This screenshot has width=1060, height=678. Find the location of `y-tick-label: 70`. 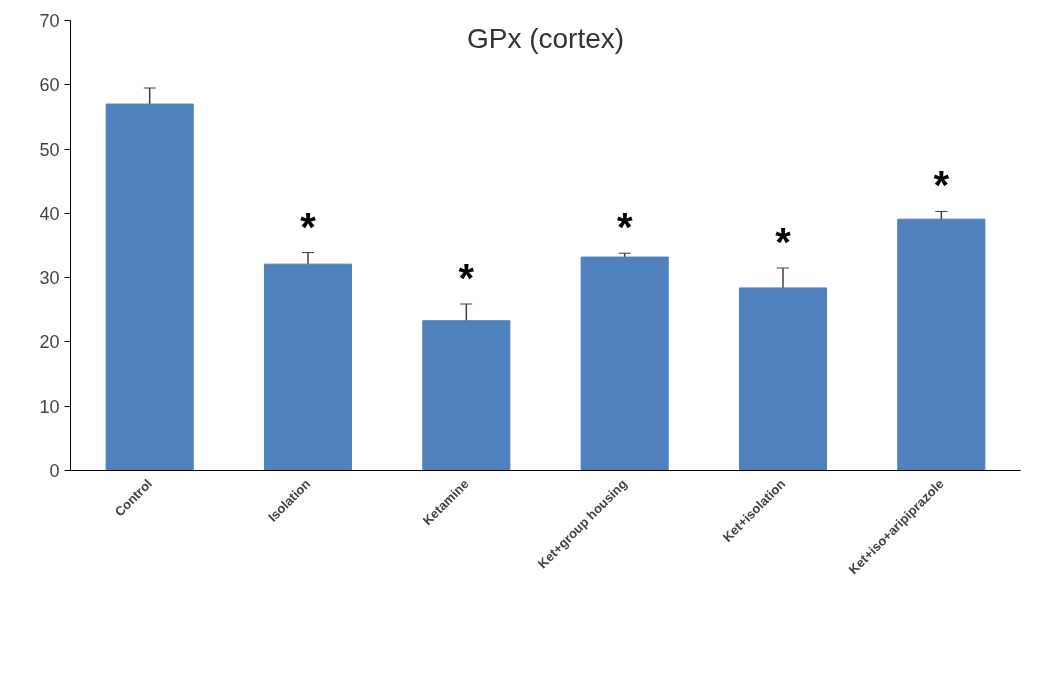

y-tick-label: 70 is located at coordinates (49, 21).